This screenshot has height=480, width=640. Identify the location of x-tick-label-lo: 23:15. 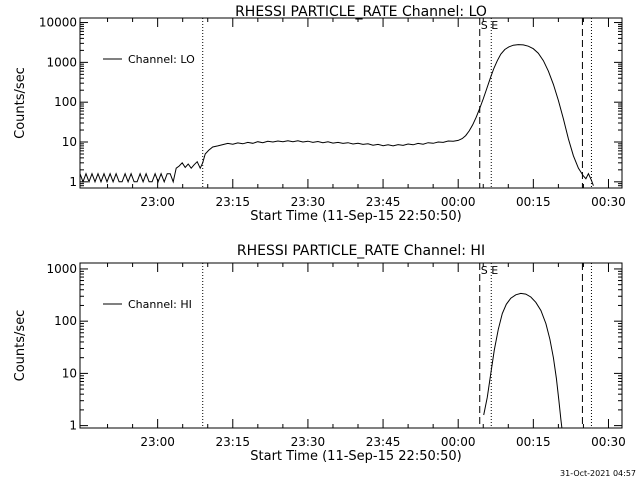
(232, 202).